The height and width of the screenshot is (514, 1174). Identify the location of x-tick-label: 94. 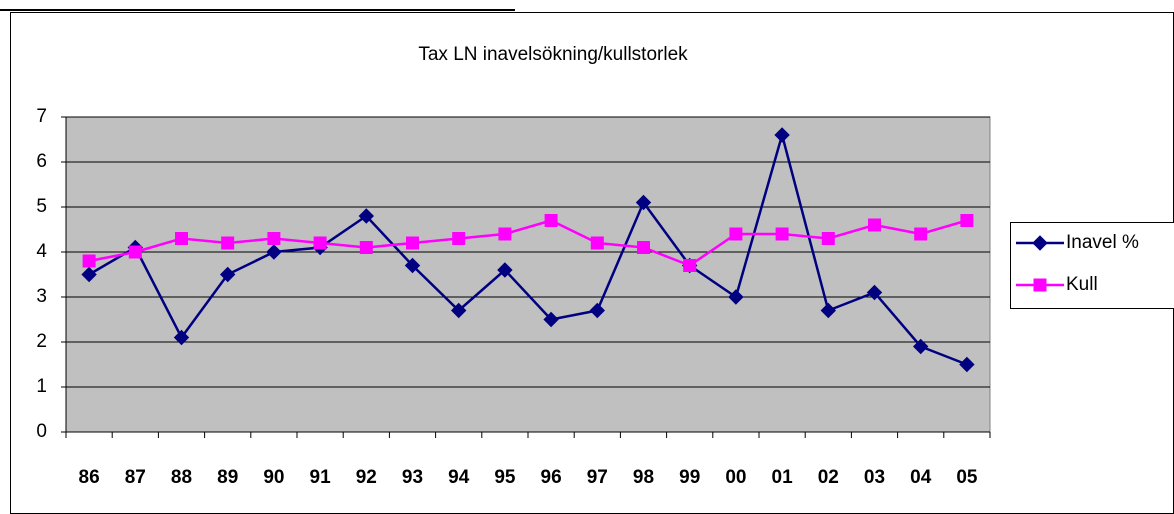
(459, 477).